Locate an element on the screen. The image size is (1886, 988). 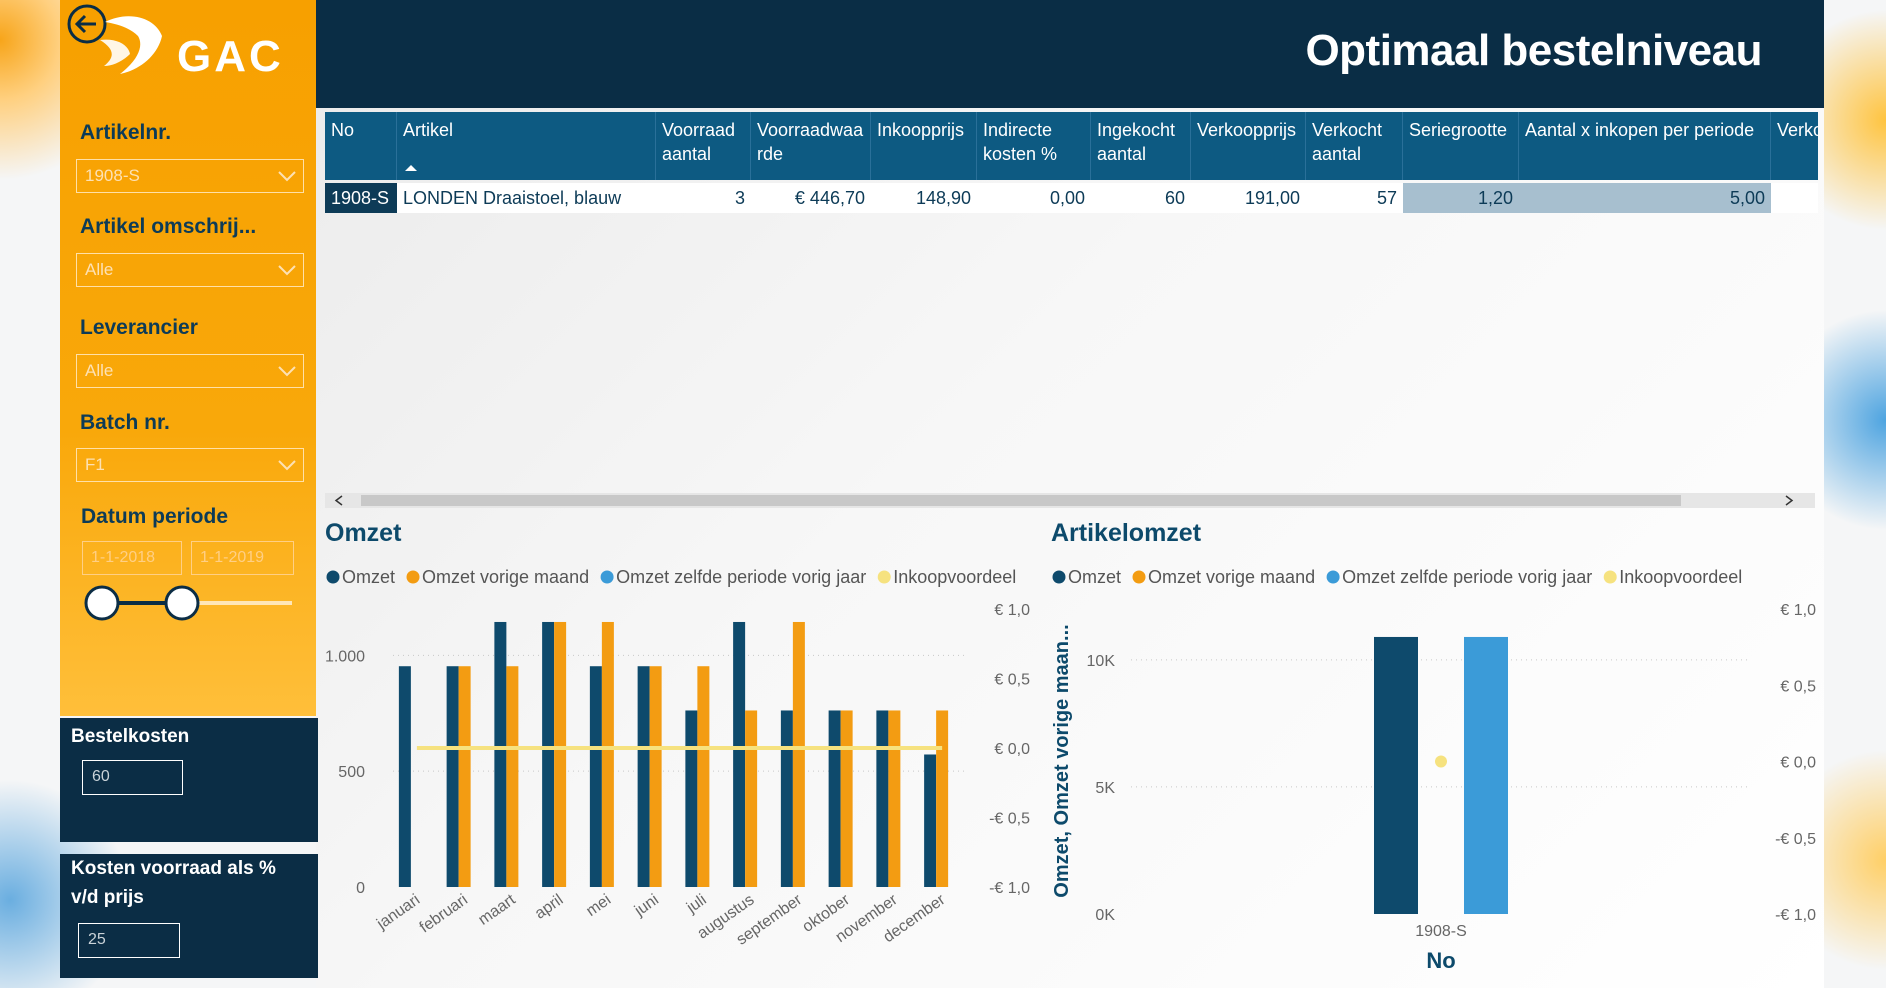
input-box: 25 is located at coordinates (129, 940).